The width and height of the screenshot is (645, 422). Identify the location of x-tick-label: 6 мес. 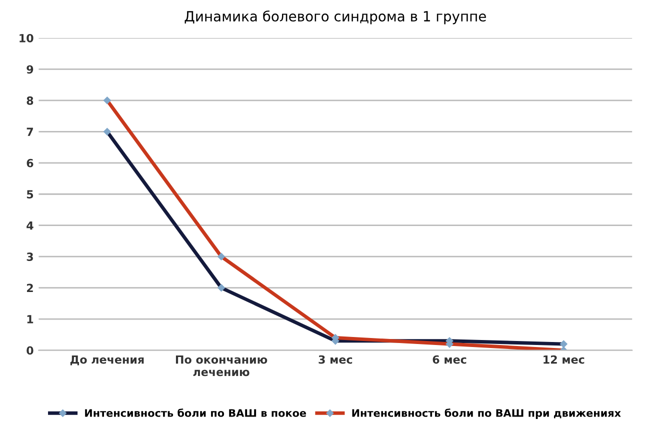
(449, 359).